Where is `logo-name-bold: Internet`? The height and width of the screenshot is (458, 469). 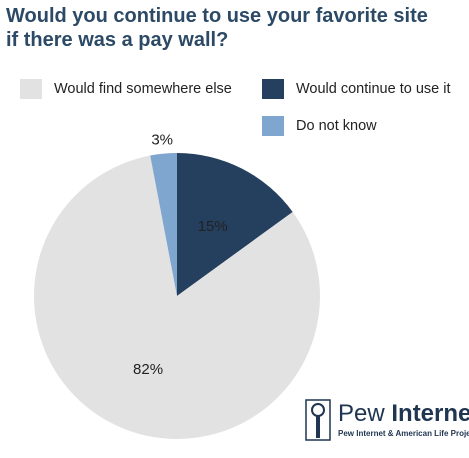 logo-name-bold: Internet is located at coordinates (430, 413).